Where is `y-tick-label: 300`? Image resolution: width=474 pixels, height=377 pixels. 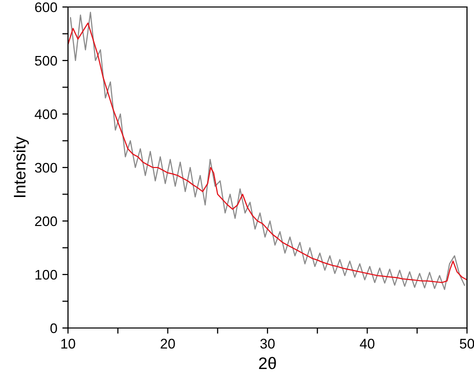 y-tick-label: 300 is located at coordinates (46, 167).